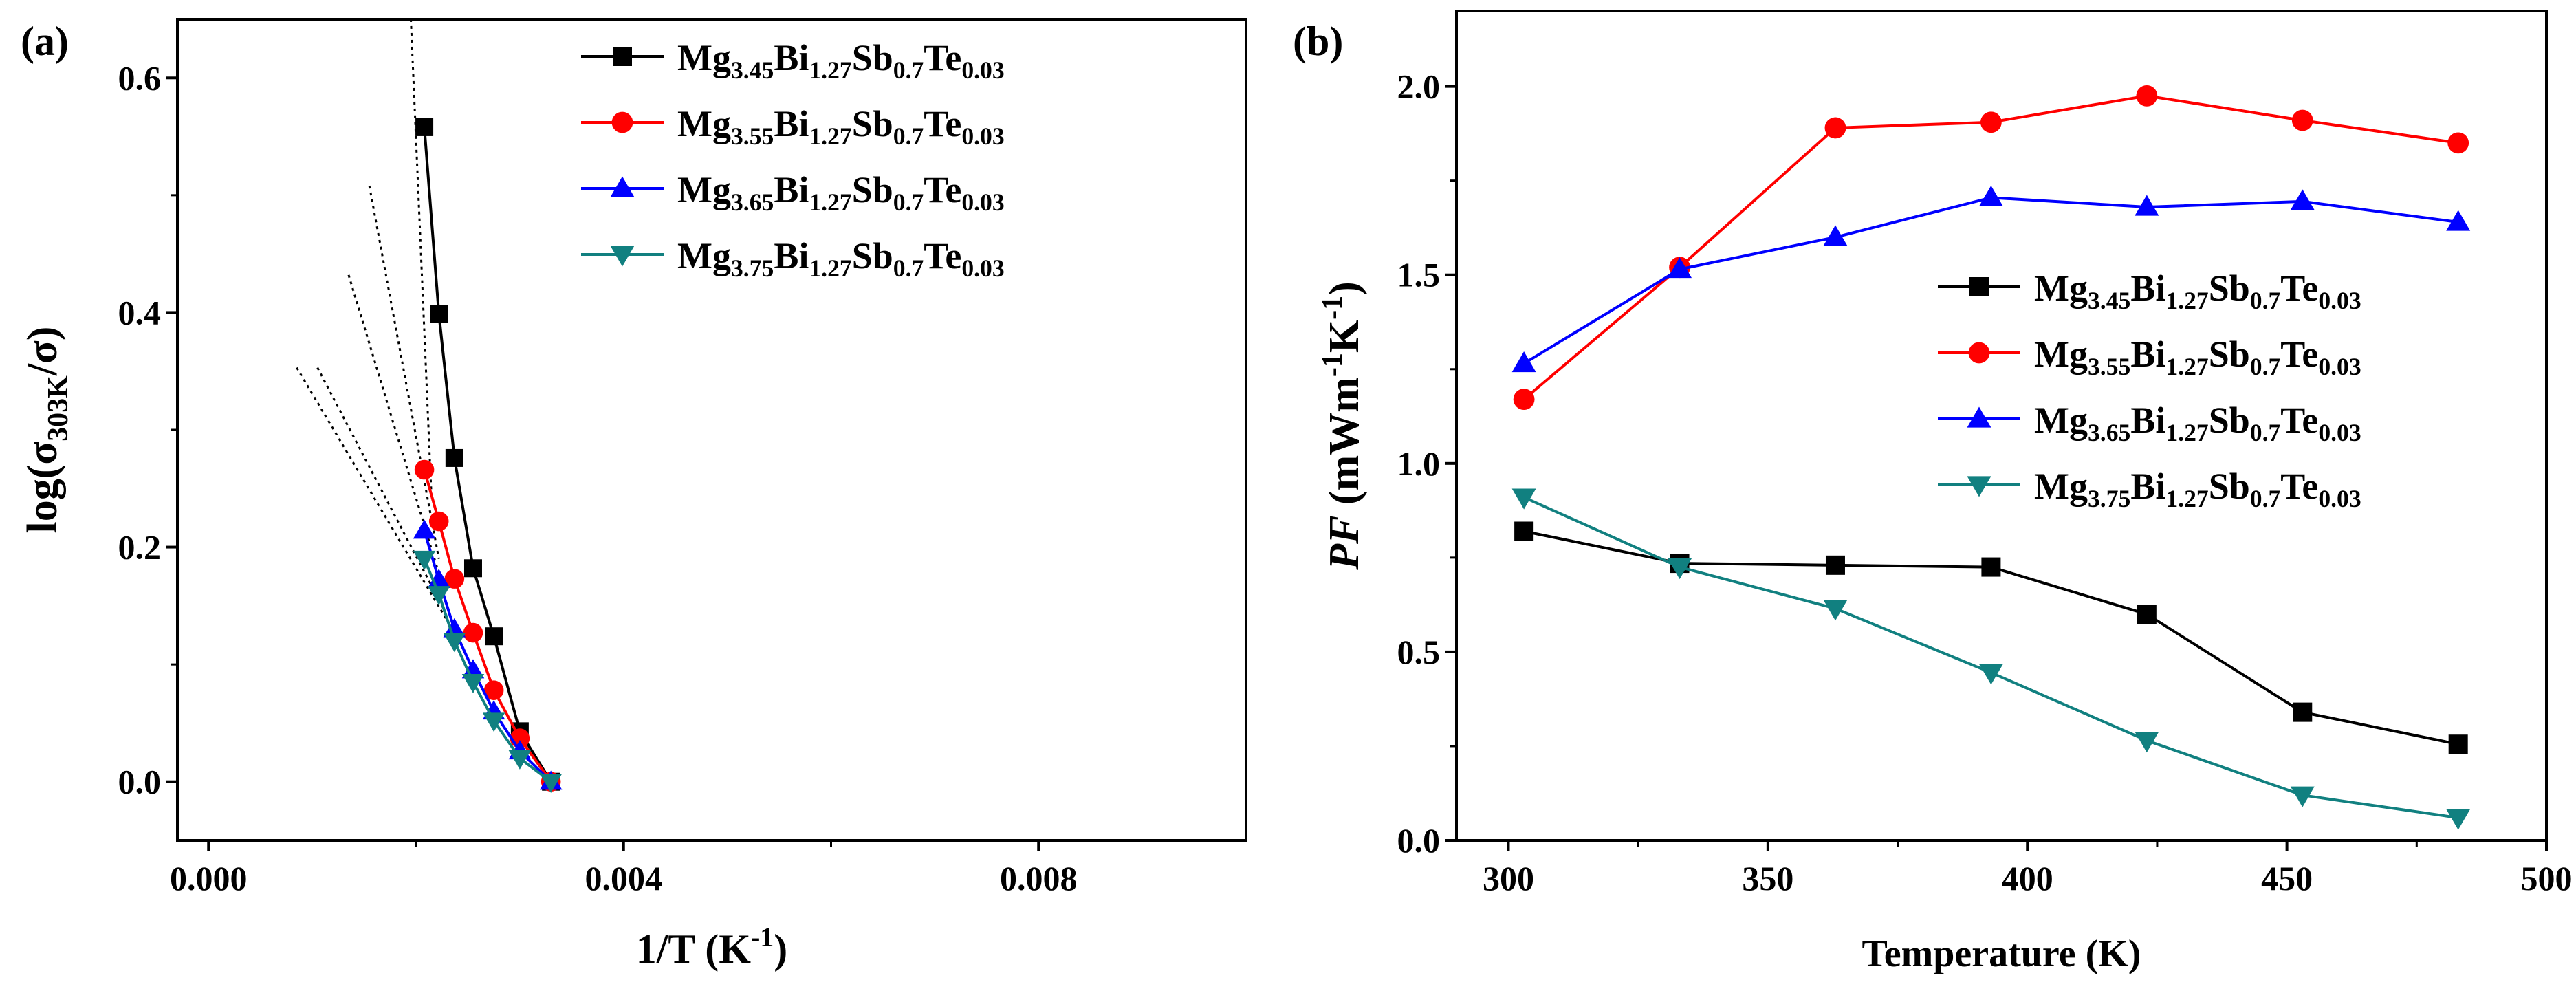 This screenshot has width=2576, height=991. What do you see at coordinates (694, 949) in the screenshot?
I see `x-label-text: 1/T (K` at bounding box center [694, 949].